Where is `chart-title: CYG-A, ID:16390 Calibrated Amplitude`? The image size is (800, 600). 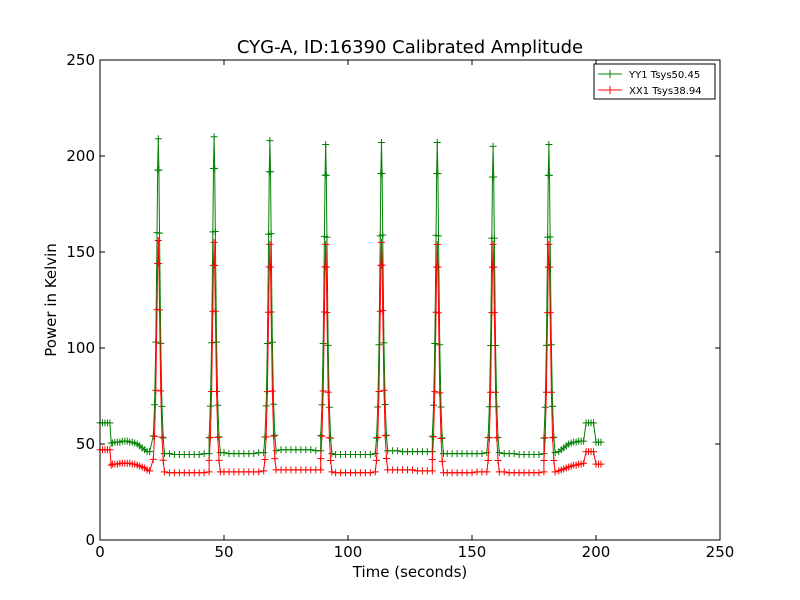 chart-title: CYG-A, ID:16390 Calibrated Amplitude is located at coordinates (410, 47).